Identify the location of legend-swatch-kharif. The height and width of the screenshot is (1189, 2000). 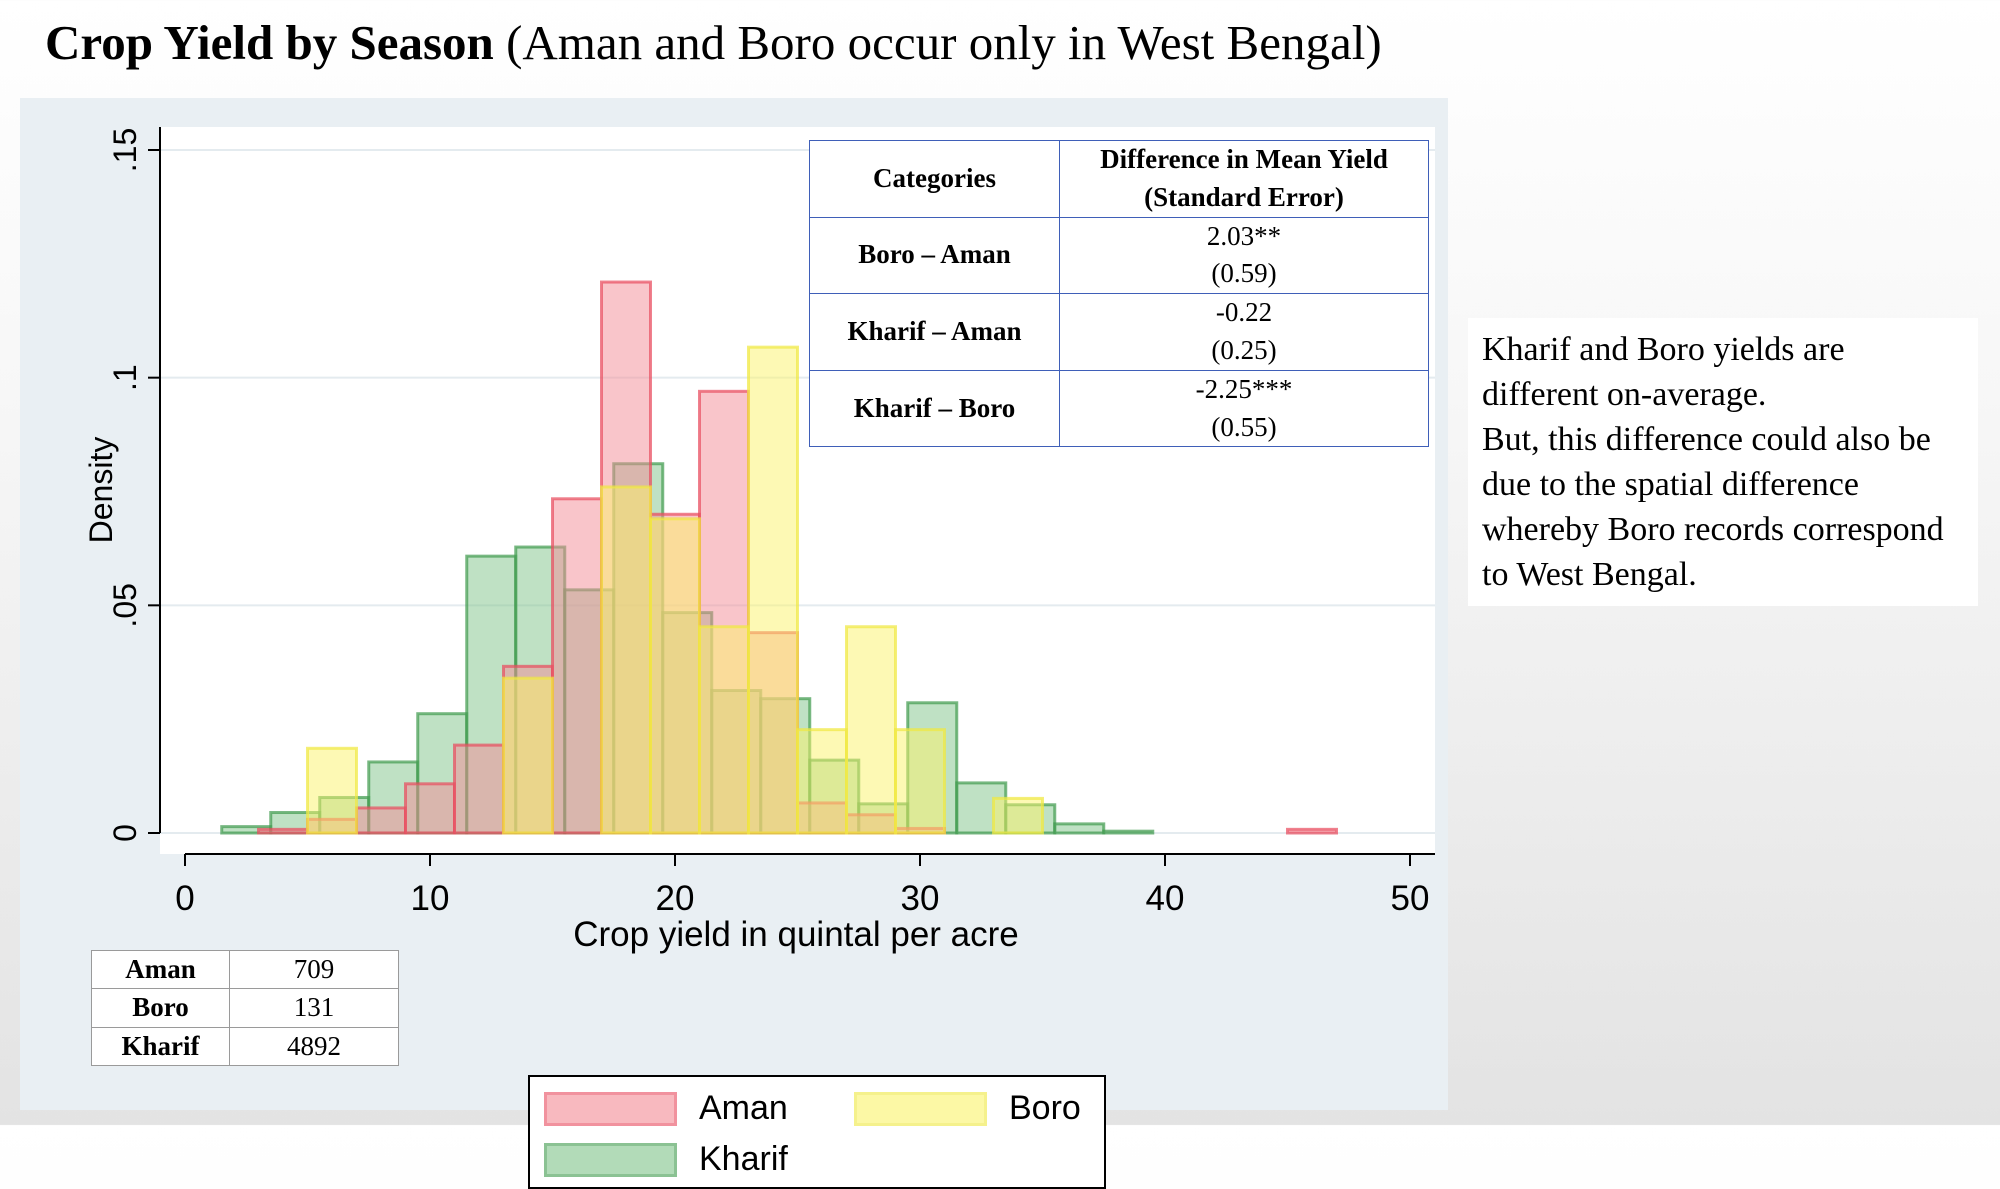
(610, 1159).